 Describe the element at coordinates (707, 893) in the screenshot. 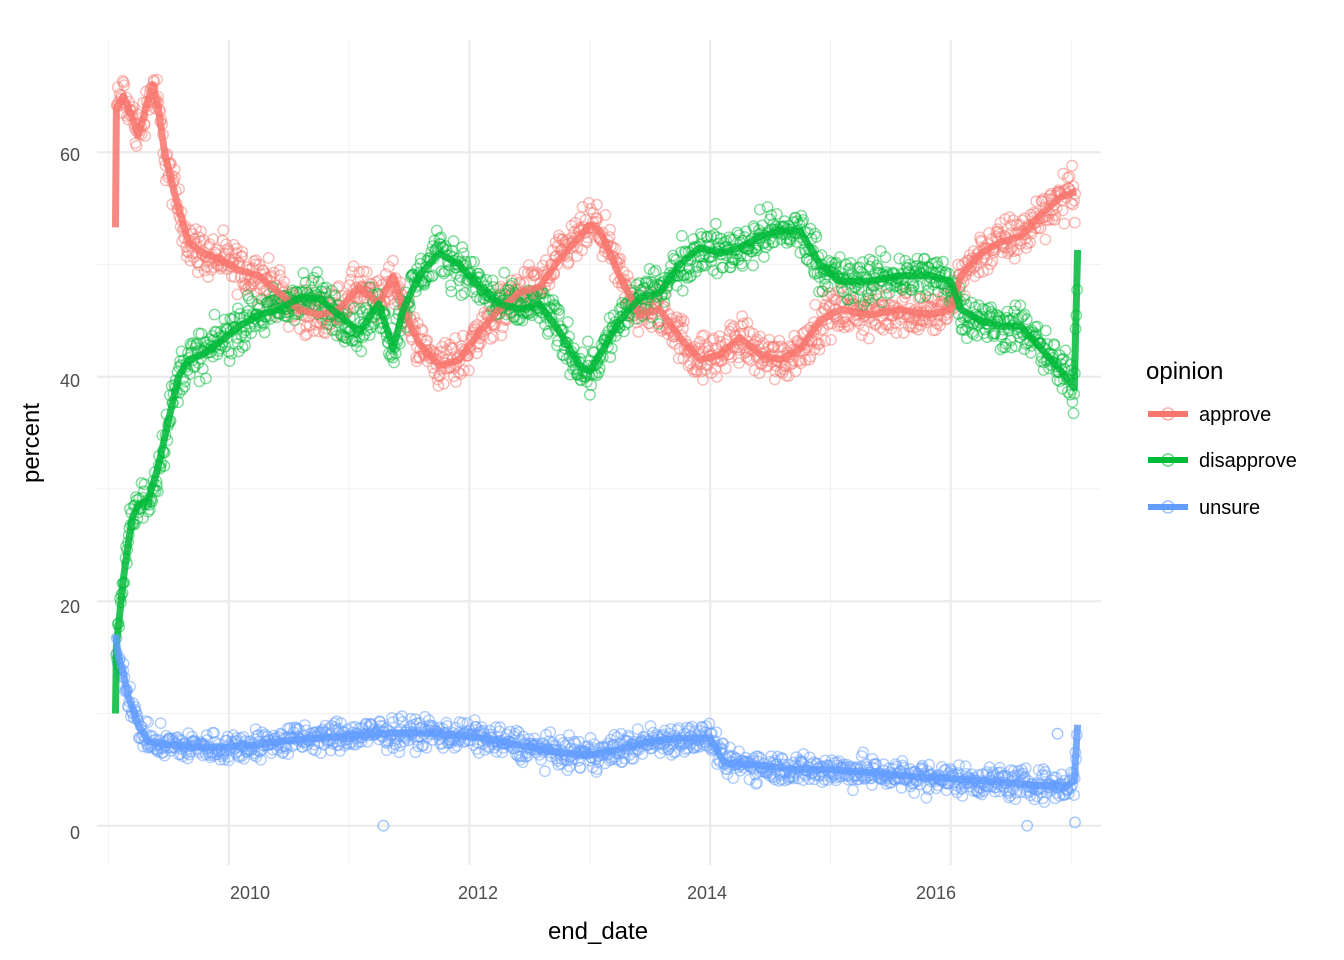

I see `x-tick-label: 2014` at that location.